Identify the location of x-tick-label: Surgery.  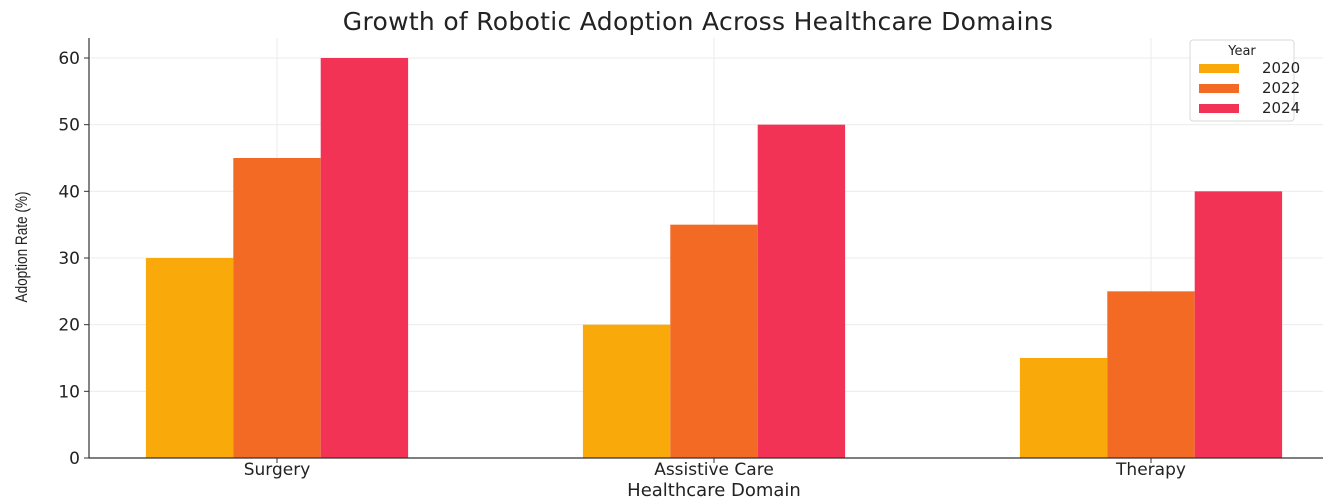
(277, 470).